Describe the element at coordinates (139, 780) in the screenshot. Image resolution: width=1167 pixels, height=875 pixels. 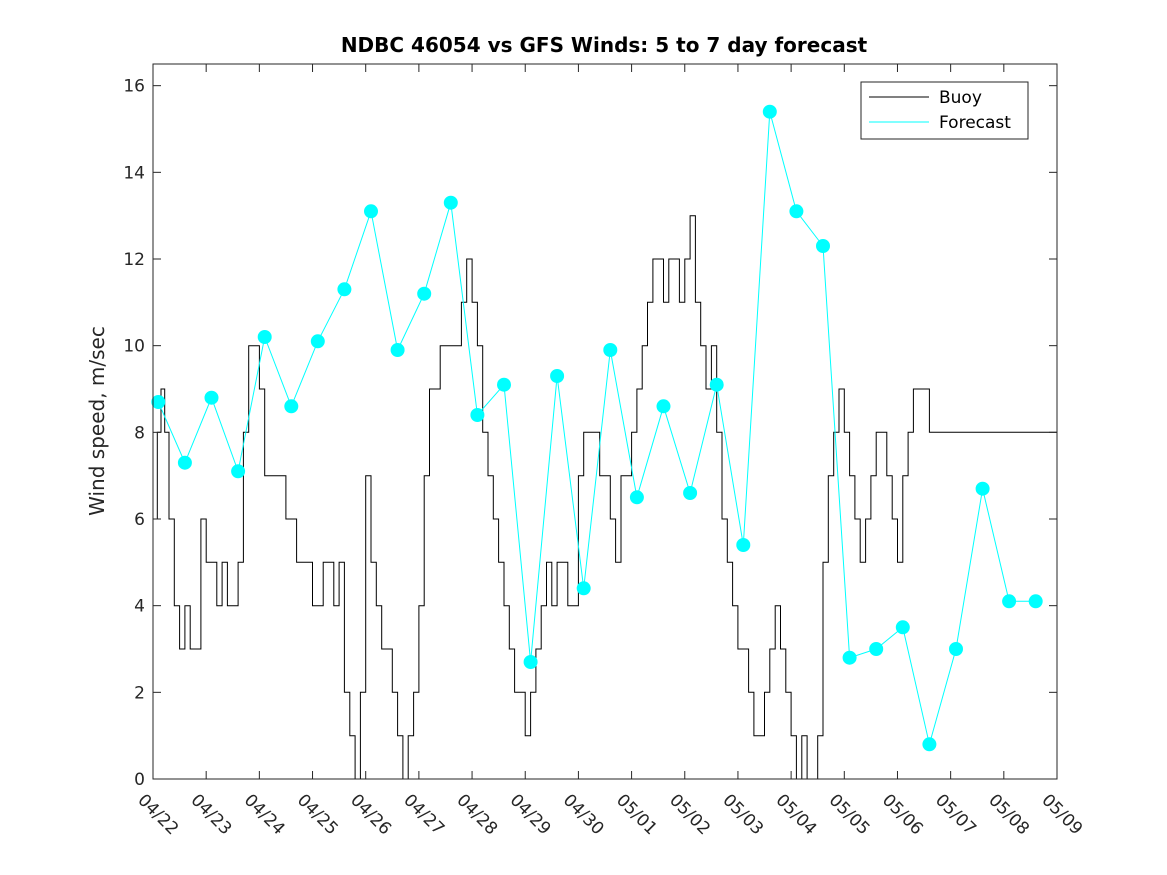
I see `y-tick-label: 0` at that location.